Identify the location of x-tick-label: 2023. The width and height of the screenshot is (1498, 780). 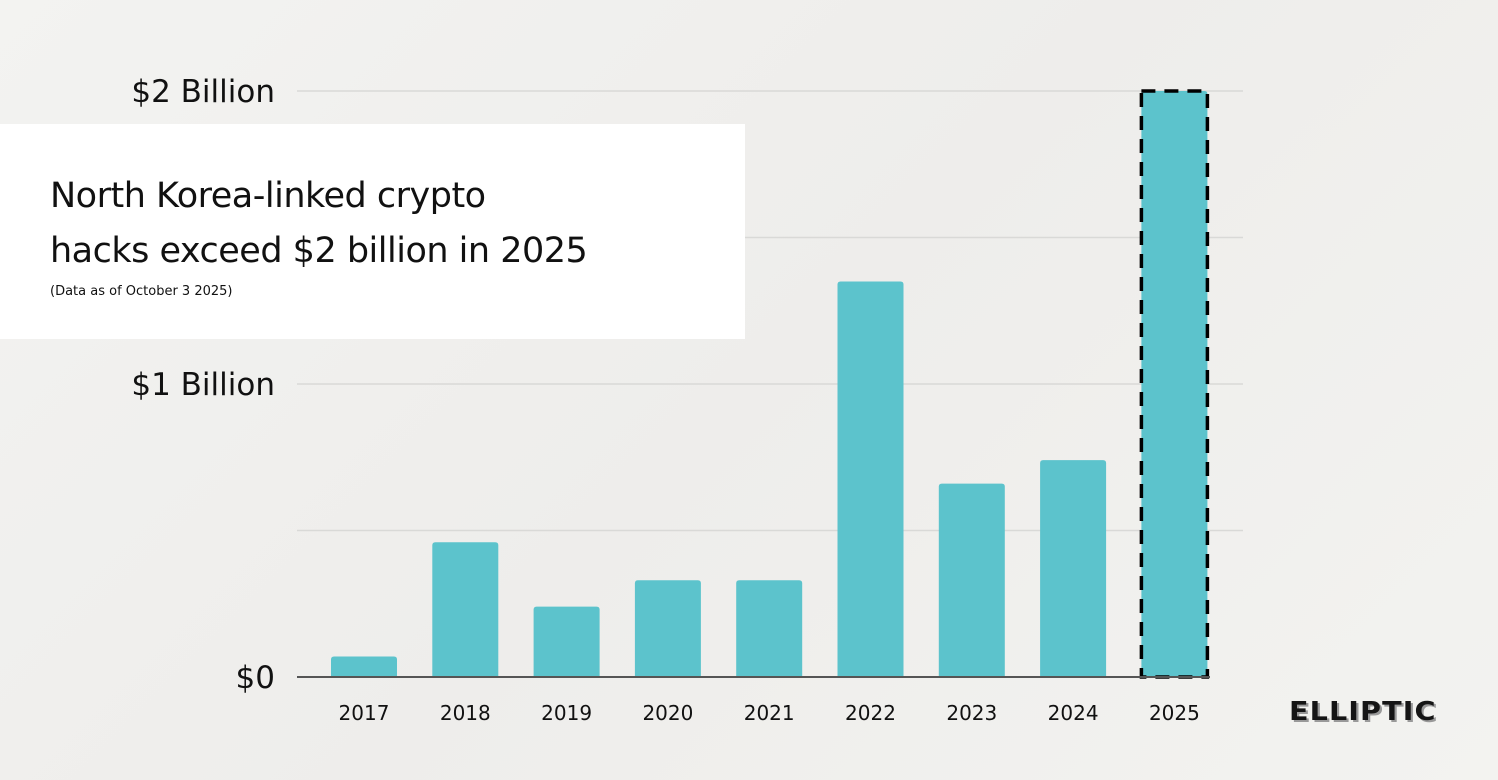
(971, 713).